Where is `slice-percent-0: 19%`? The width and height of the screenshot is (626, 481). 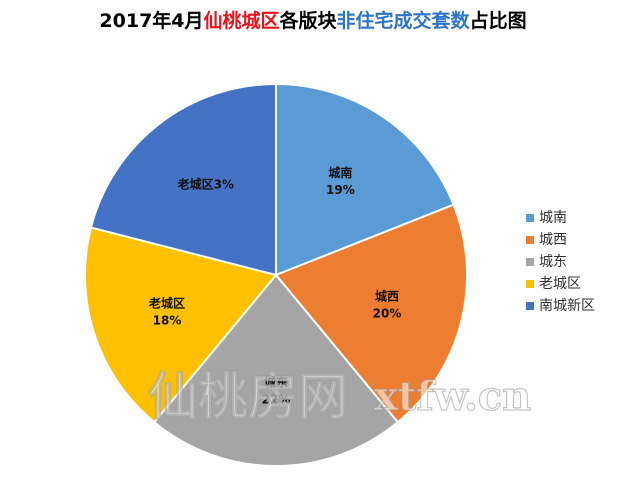
slice-percent-0: 19% is located at coordinates (340, 190).